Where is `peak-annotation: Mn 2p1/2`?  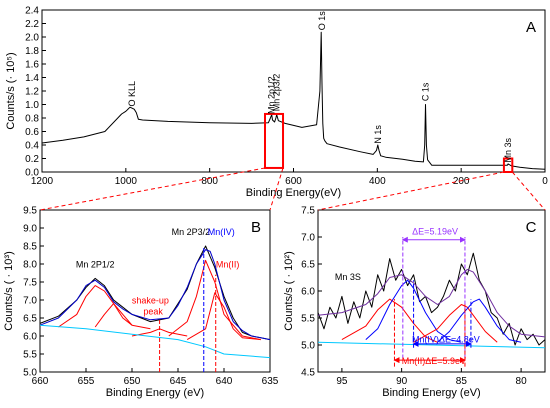 peak-annotation: Mn 2p1/2 is located at coordinates (272, 95).